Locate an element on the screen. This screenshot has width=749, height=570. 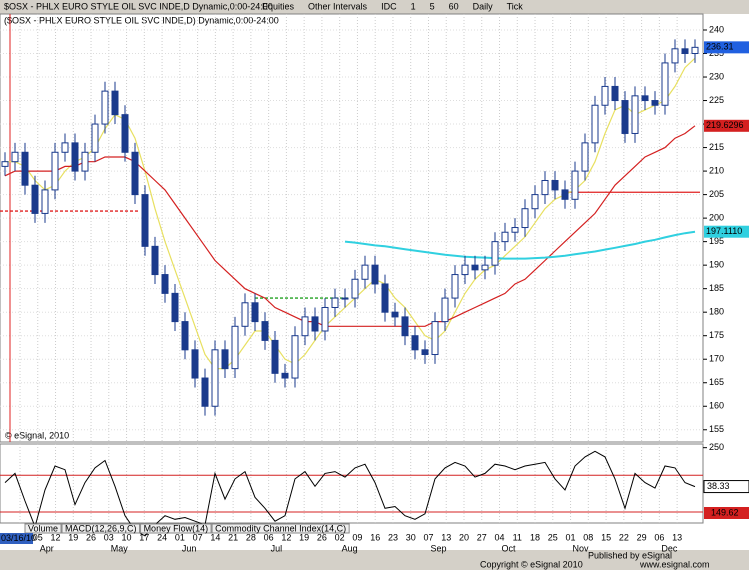
indicator-tab-label: MACD(12,26,9,C) is located at coordinates (101, 528).